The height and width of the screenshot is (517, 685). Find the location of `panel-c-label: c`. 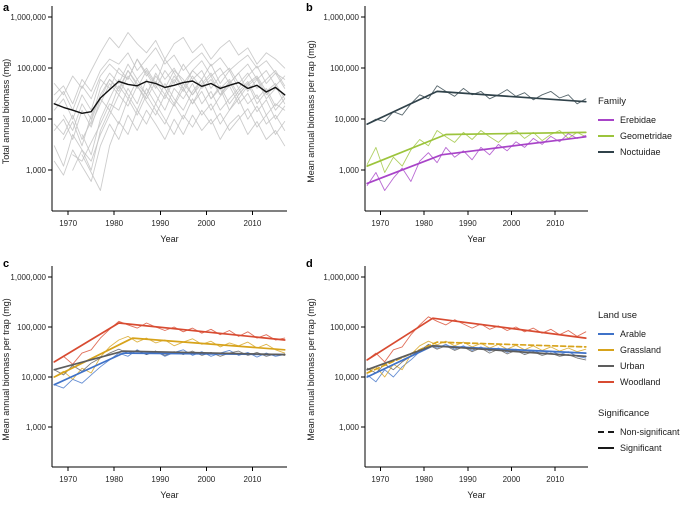

panel-c-label: c is located at coordinates (6, 264).